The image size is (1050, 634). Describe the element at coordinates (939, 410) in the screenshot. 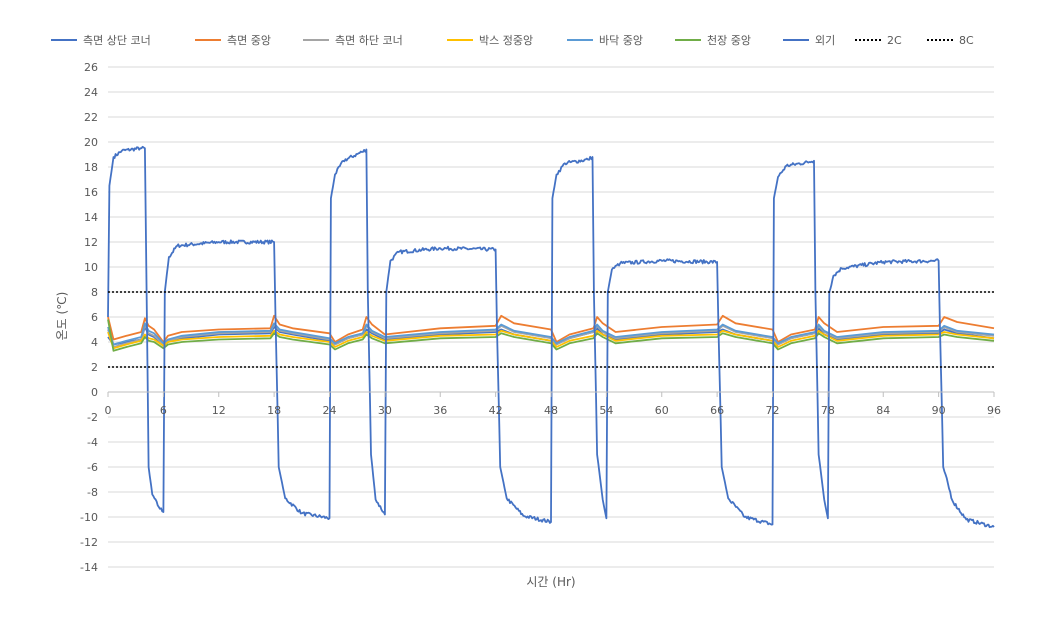

I see `x-tick-label: 90` at that location.